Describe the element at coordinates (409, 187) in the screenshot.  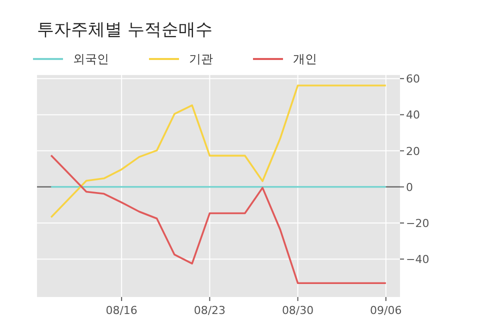
I see `y-tick-label: 0` at that location.